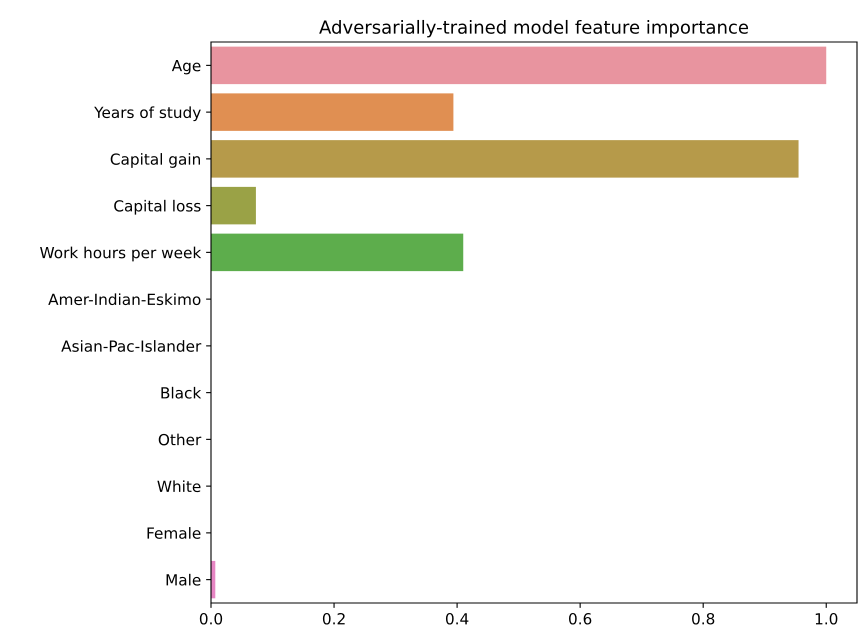 This screenshot has height=637, width=858. Describe the element at coordinates (124, 299) in the screenshot. I see `y-tick-label: Amer-Indian-Eskimo` at that location.